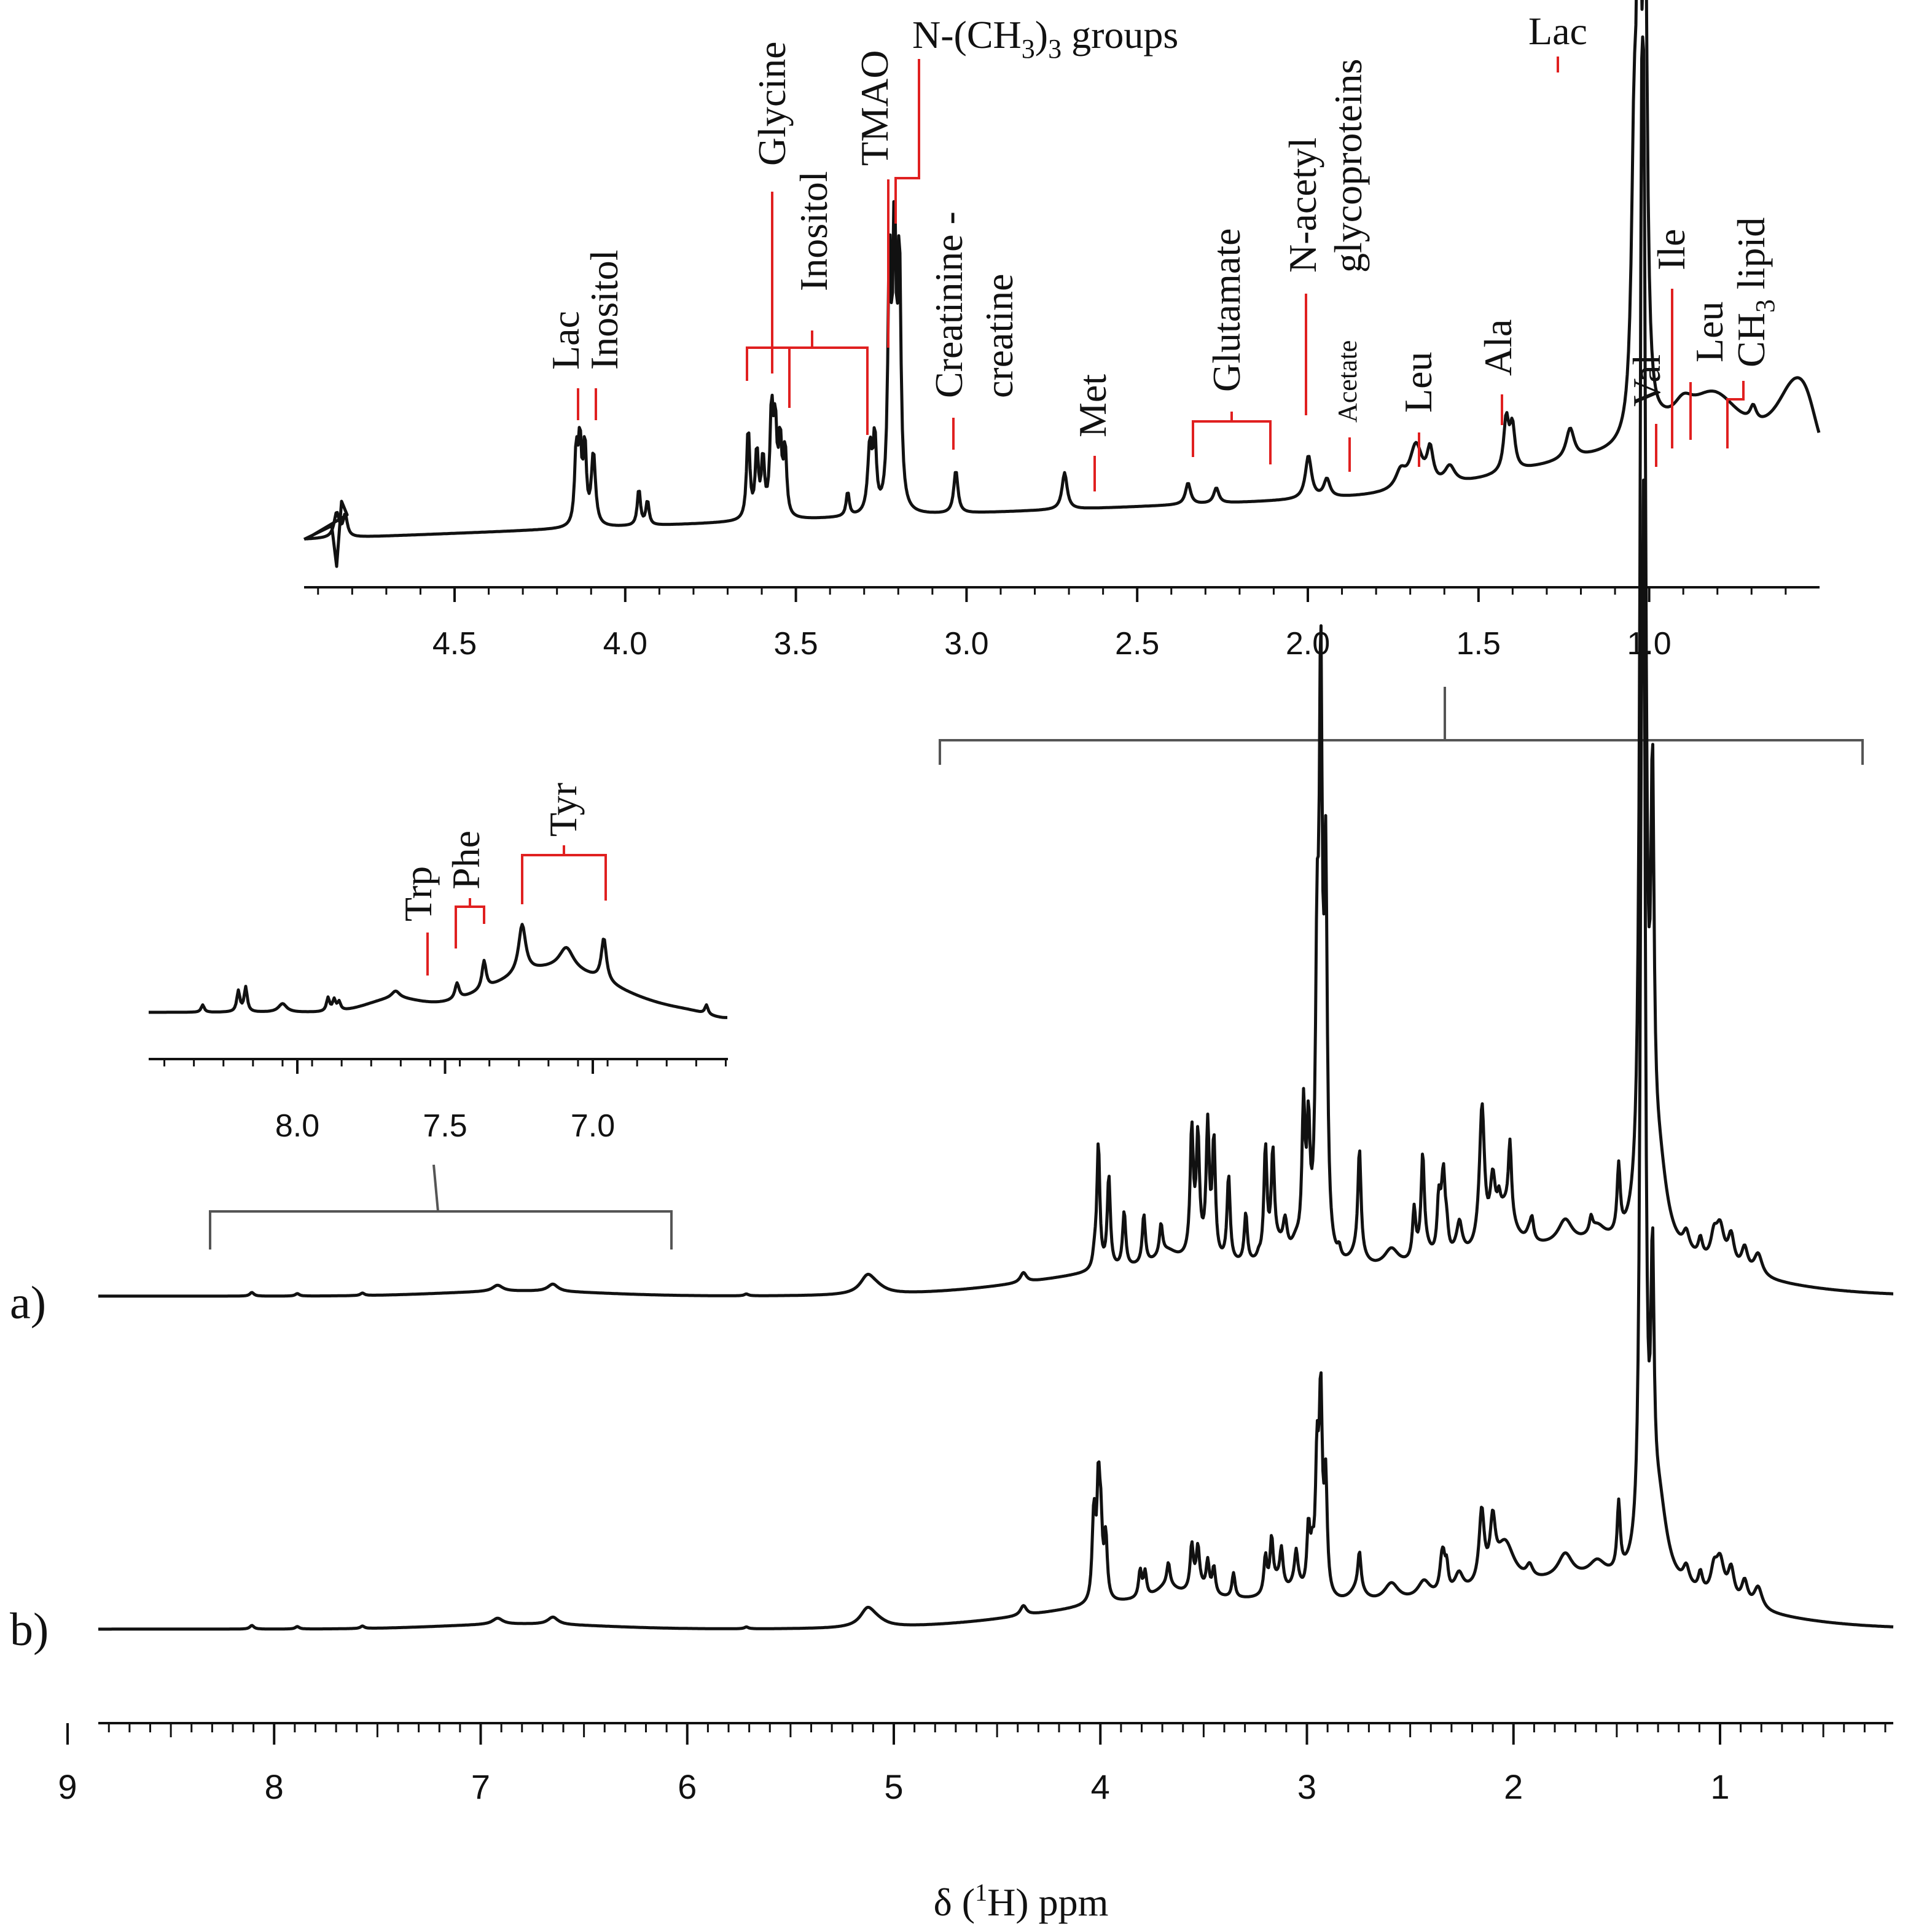 The width and height of the screenshot is (1916, 1932). Describe the element at coordinates (1709, 332) in the screenshot. I see `label-leu-0.96: Leu` at that location.